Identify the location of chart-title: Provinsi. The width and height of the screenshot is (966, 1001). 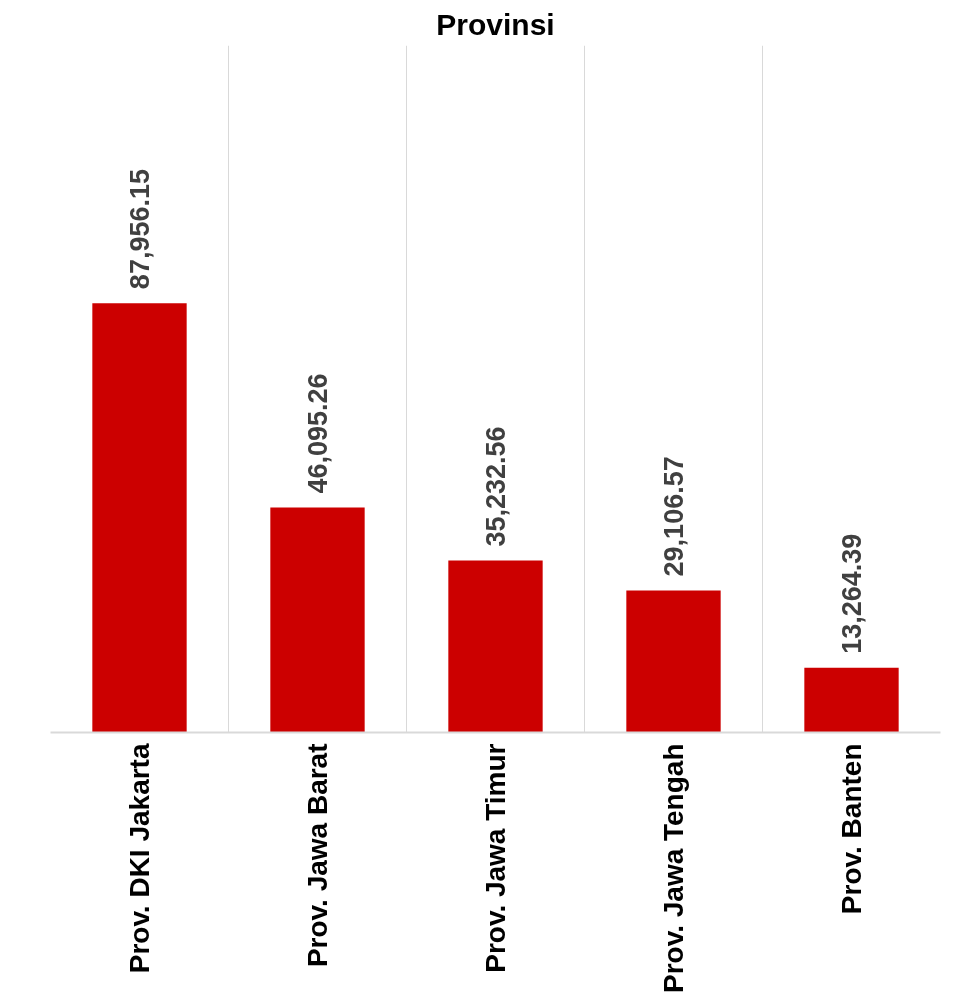
(495, 24).